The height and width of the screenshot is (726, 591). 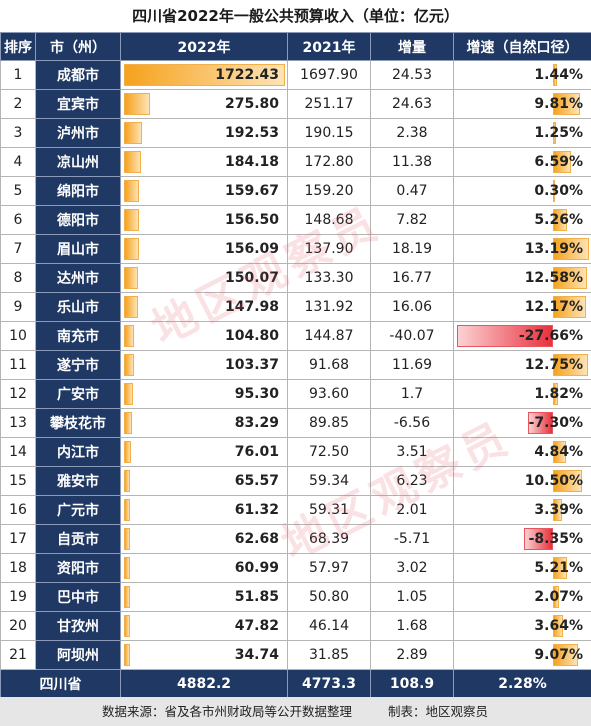 I want to click on rank-cell: 2, so click(x=18, y=104).